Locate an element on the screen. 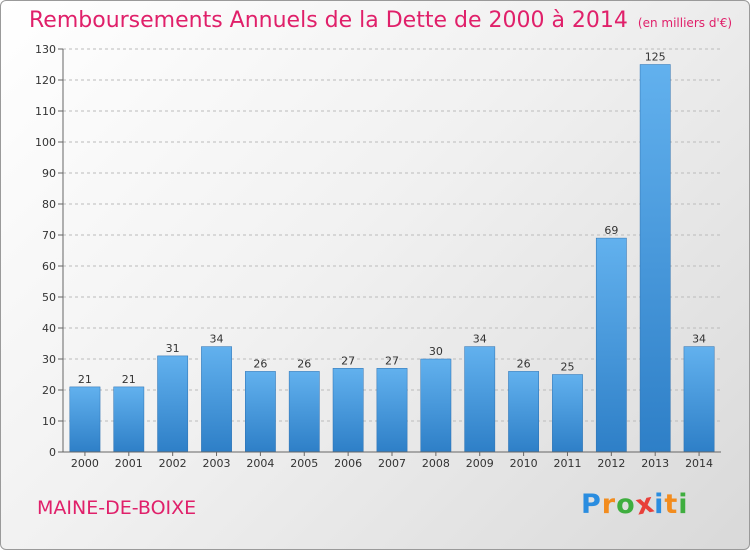 The width and height of the screenshot is (750, 550). value-label-2002: 31 is located at coordinates (173, 348).